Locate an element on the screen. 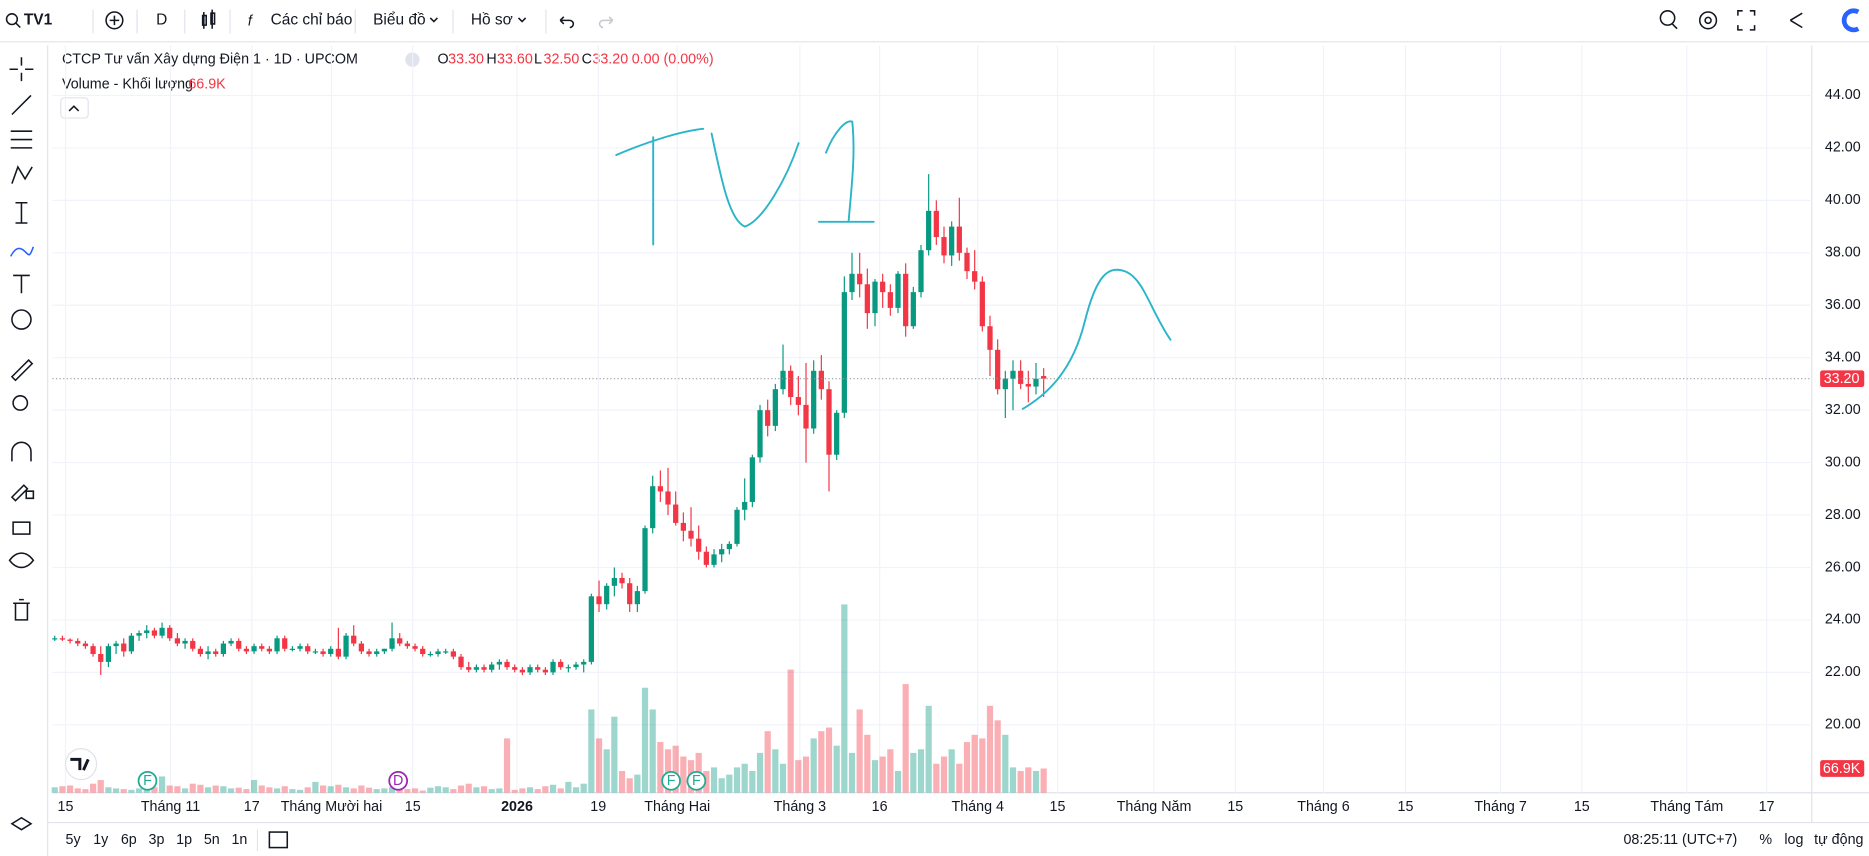 The height and width of the screenshot is (856, 1869). range-button: 5n is located at coordinates (212, 840).